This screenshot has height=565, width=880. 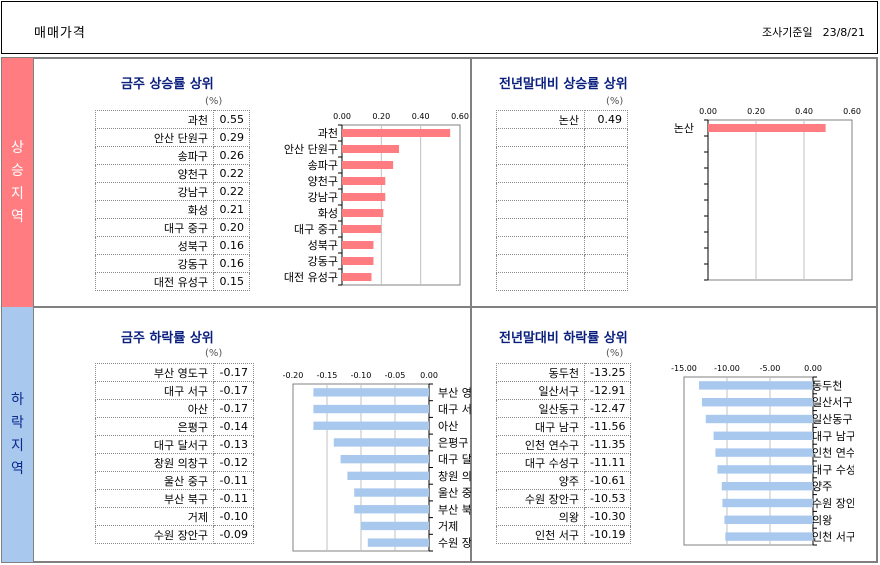 I want to click on category-label: 대구 달서구, so click(x=455, y=459).